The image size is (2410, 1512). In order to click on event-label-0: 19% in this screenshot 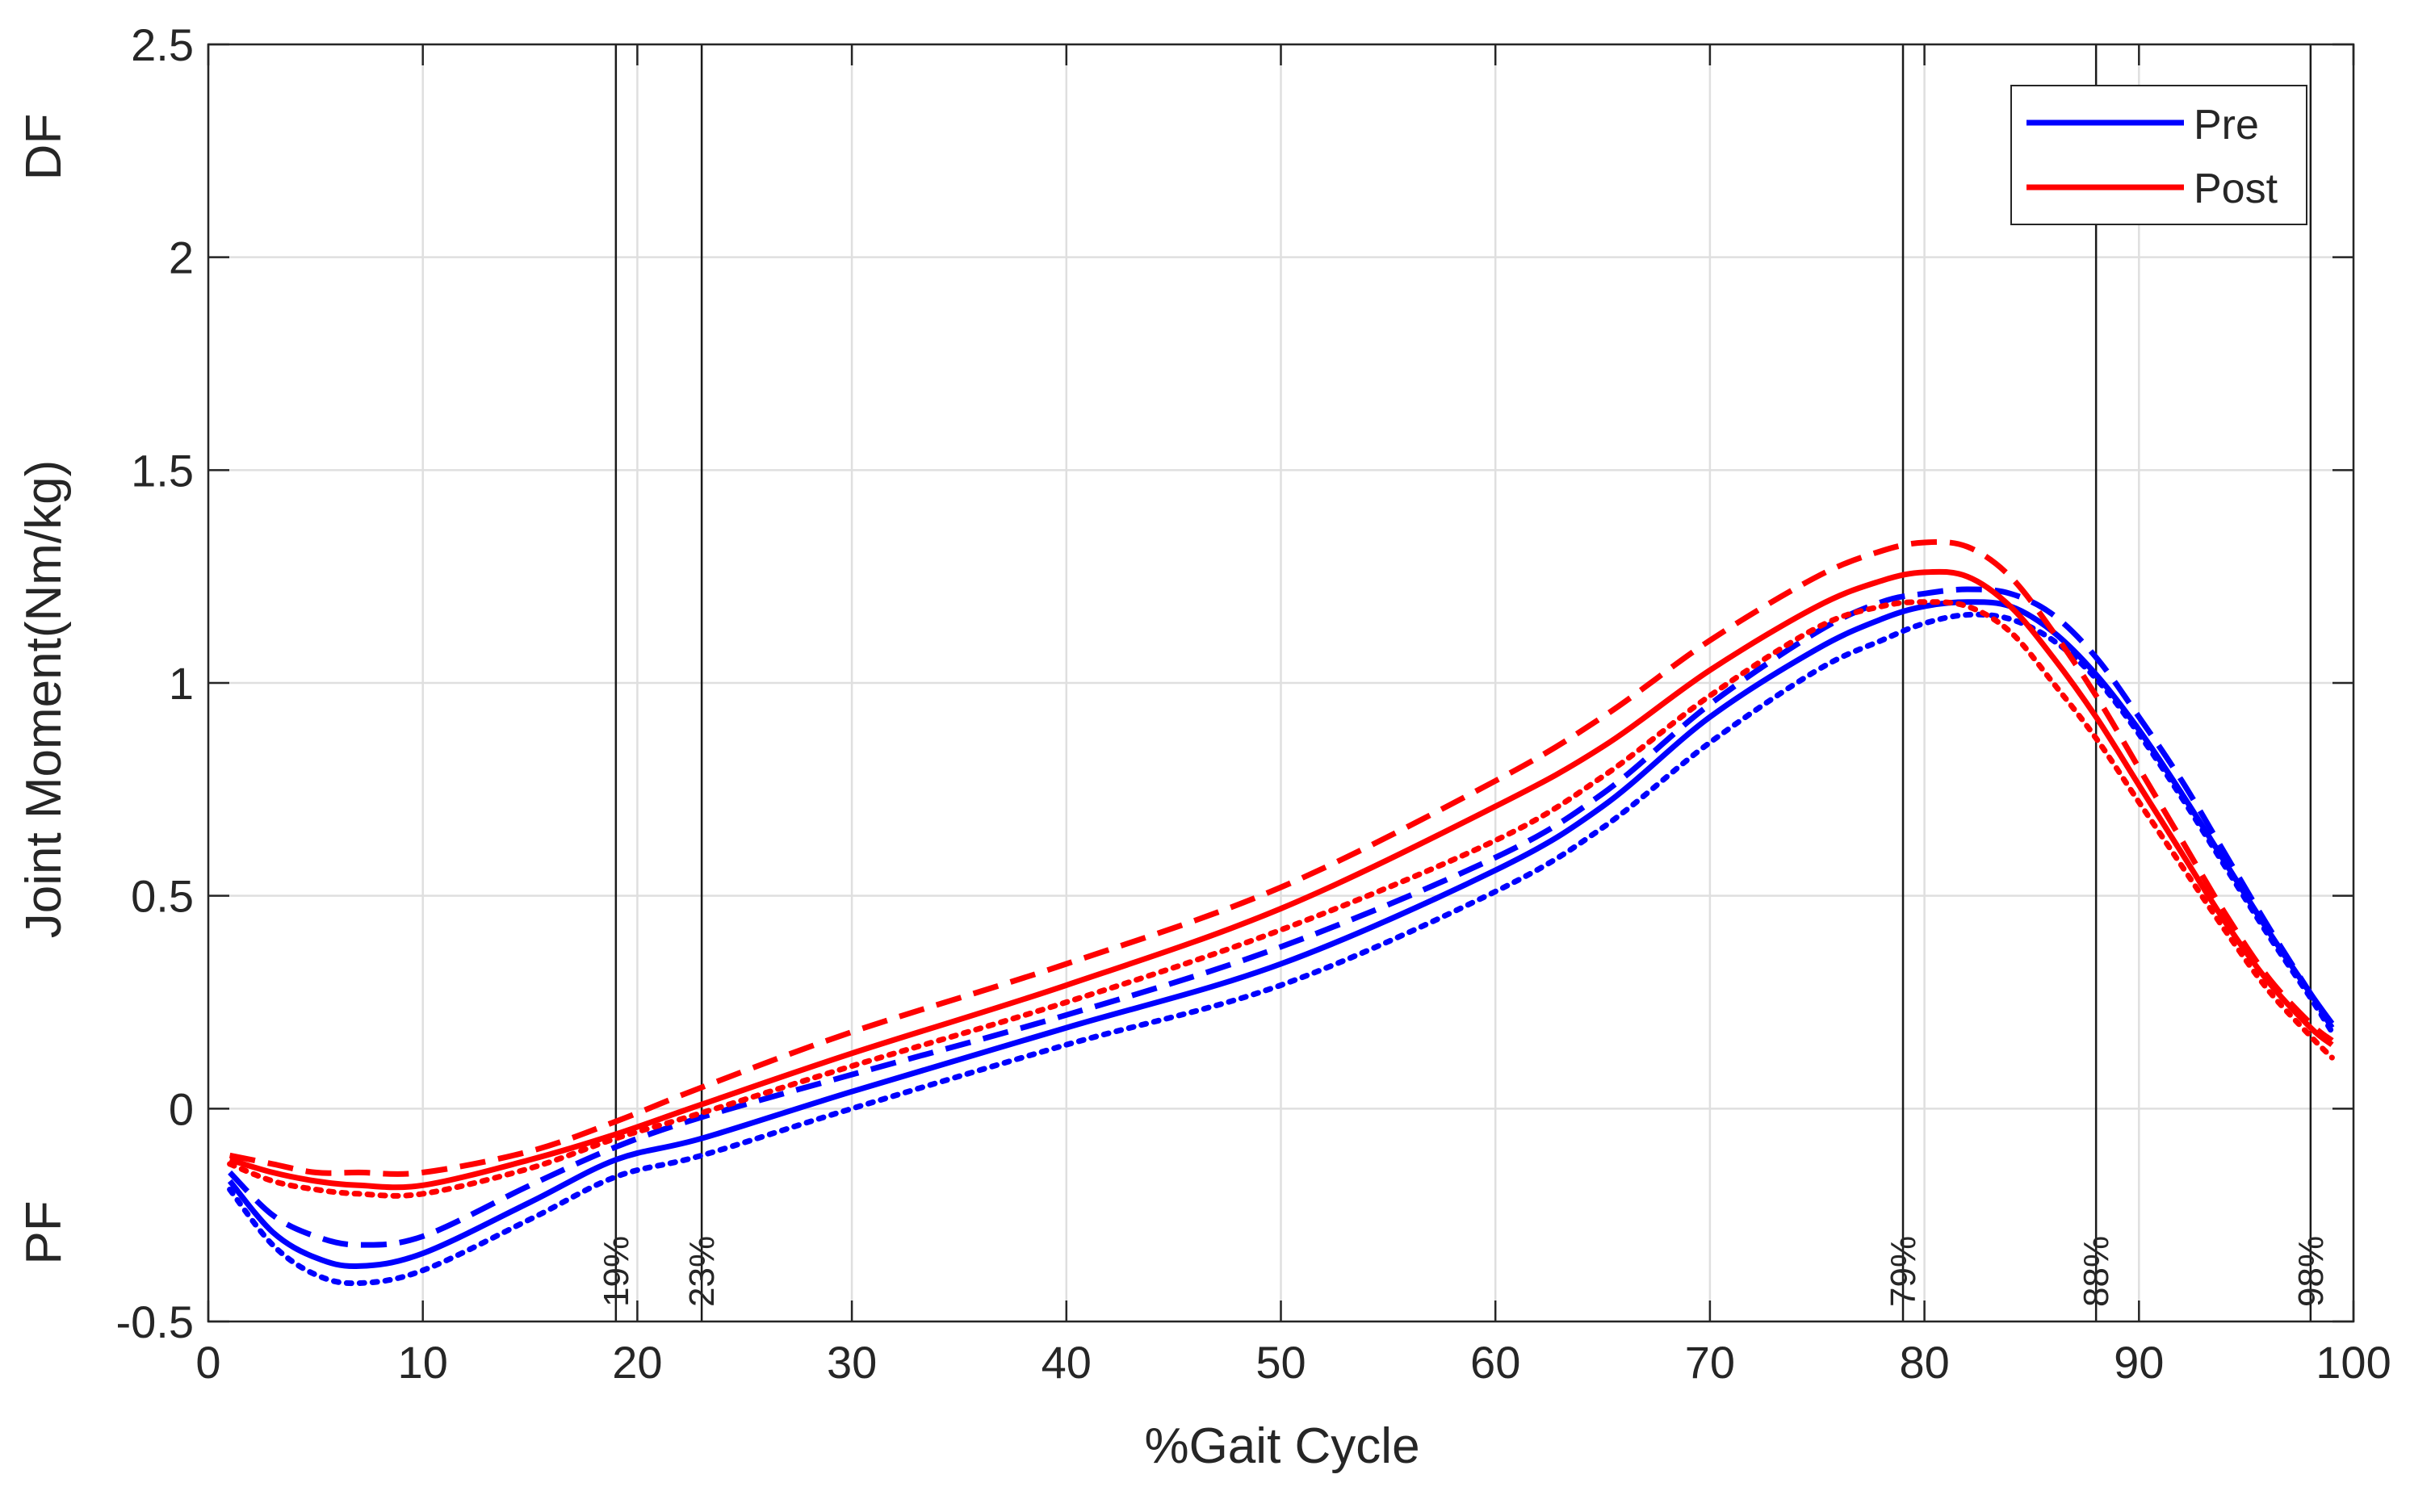, I will do `click(617, 1271)`.